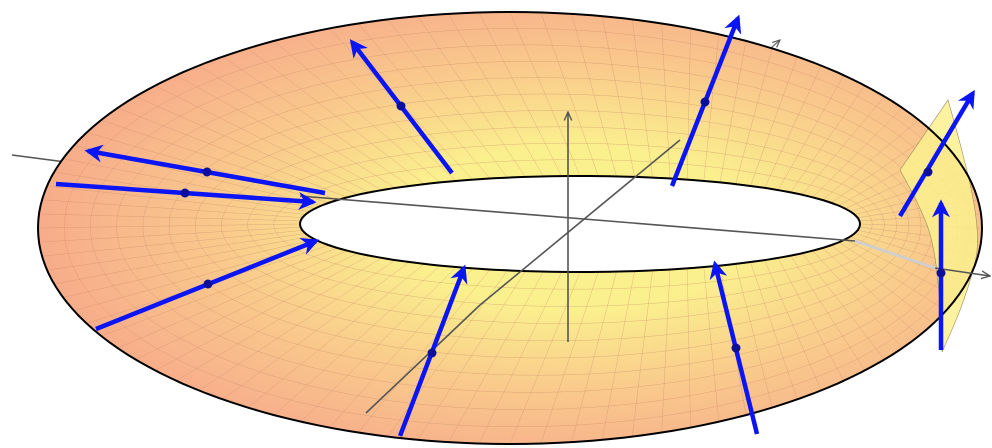 This screenshot has height=448, width=992. What do you see at coordinates (895, 254) in the screenshot?
I see `x-axis-faint` at bounding box center [895, 254].